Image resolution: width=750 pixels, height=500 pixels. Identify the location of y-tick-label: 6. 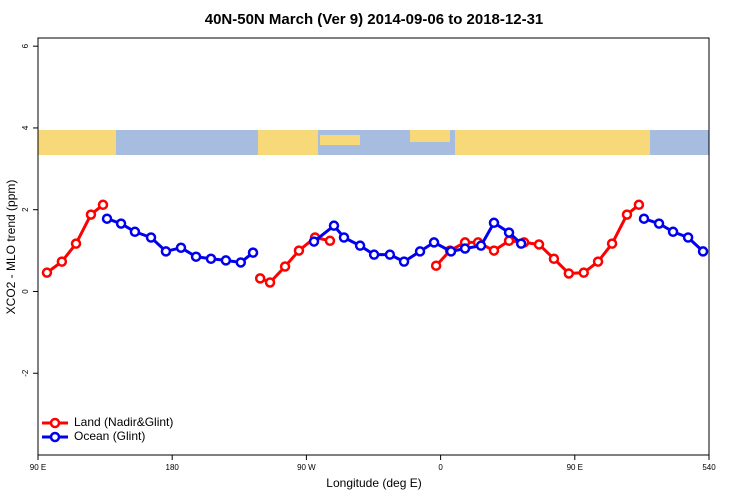
(25, 45).